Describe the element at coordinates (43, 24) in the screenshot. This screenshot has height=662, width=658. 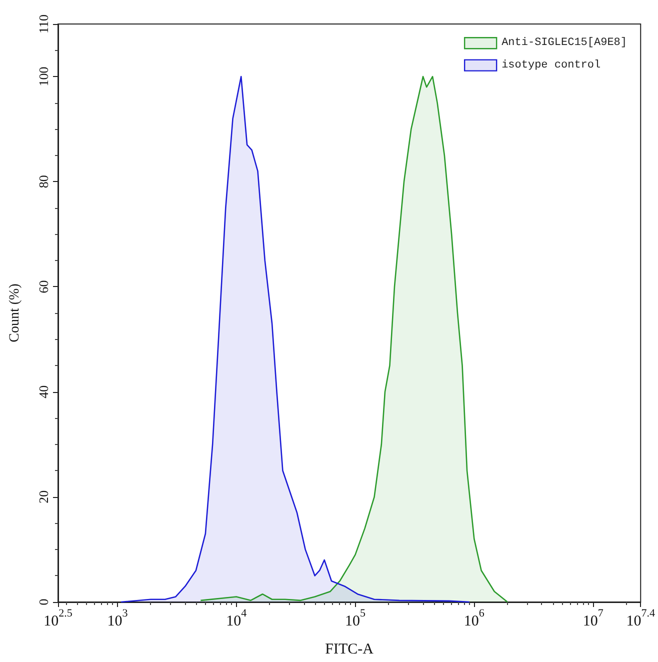
I see `y-tick-label: 110` at that location.